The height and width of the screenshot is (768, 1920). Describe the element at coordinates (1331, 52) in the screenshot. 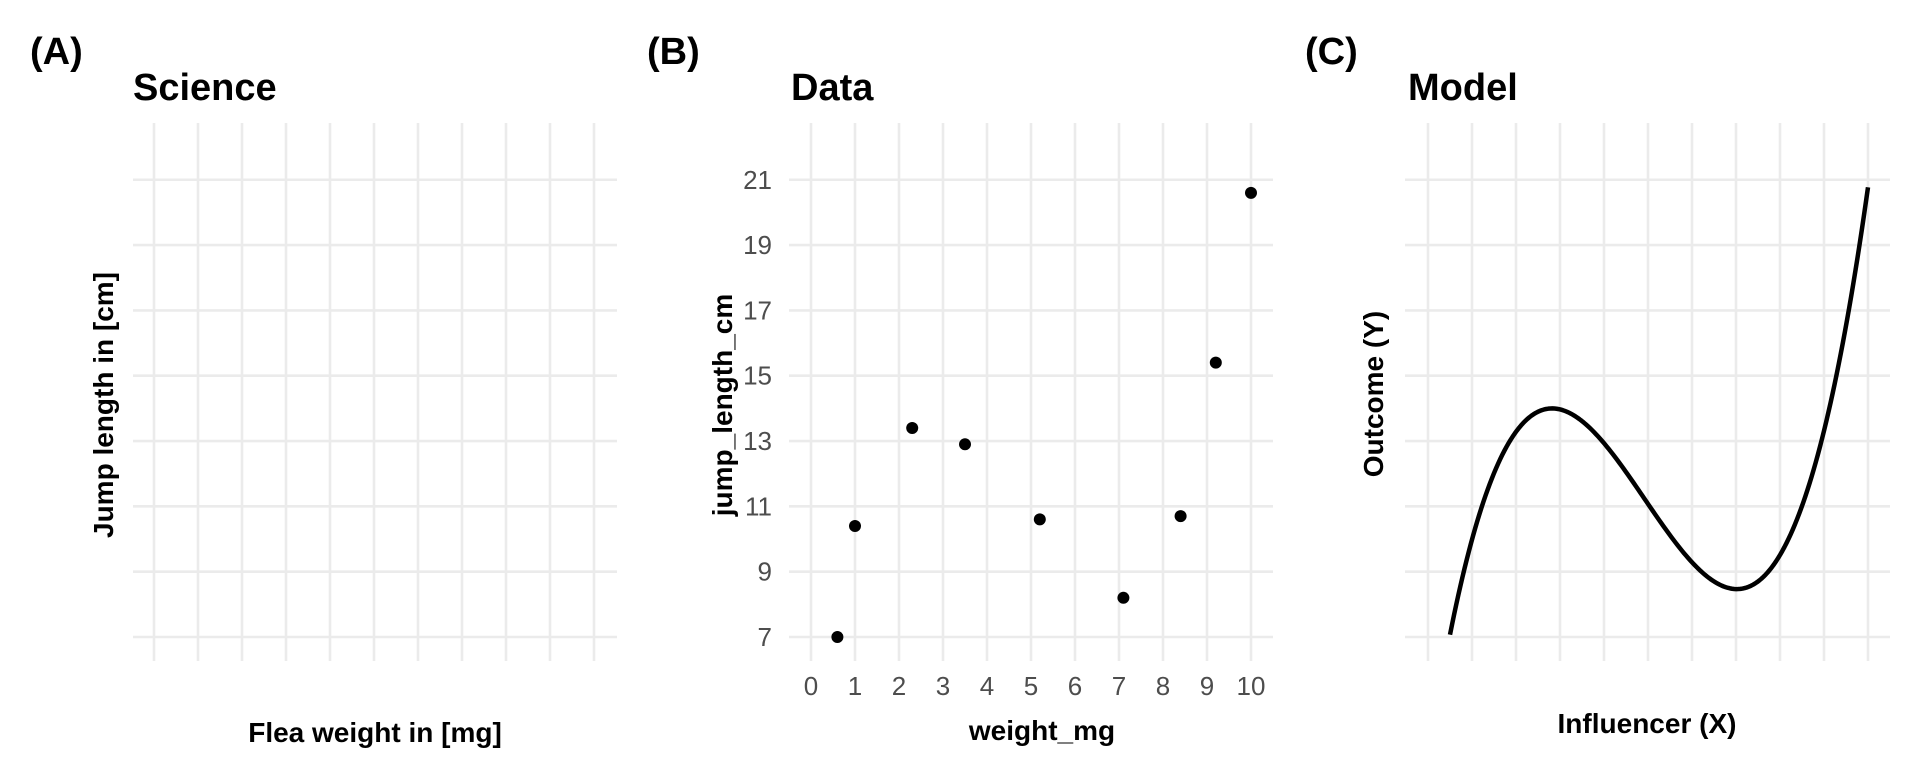

I see `panel-tag-c: (C)` at that location.